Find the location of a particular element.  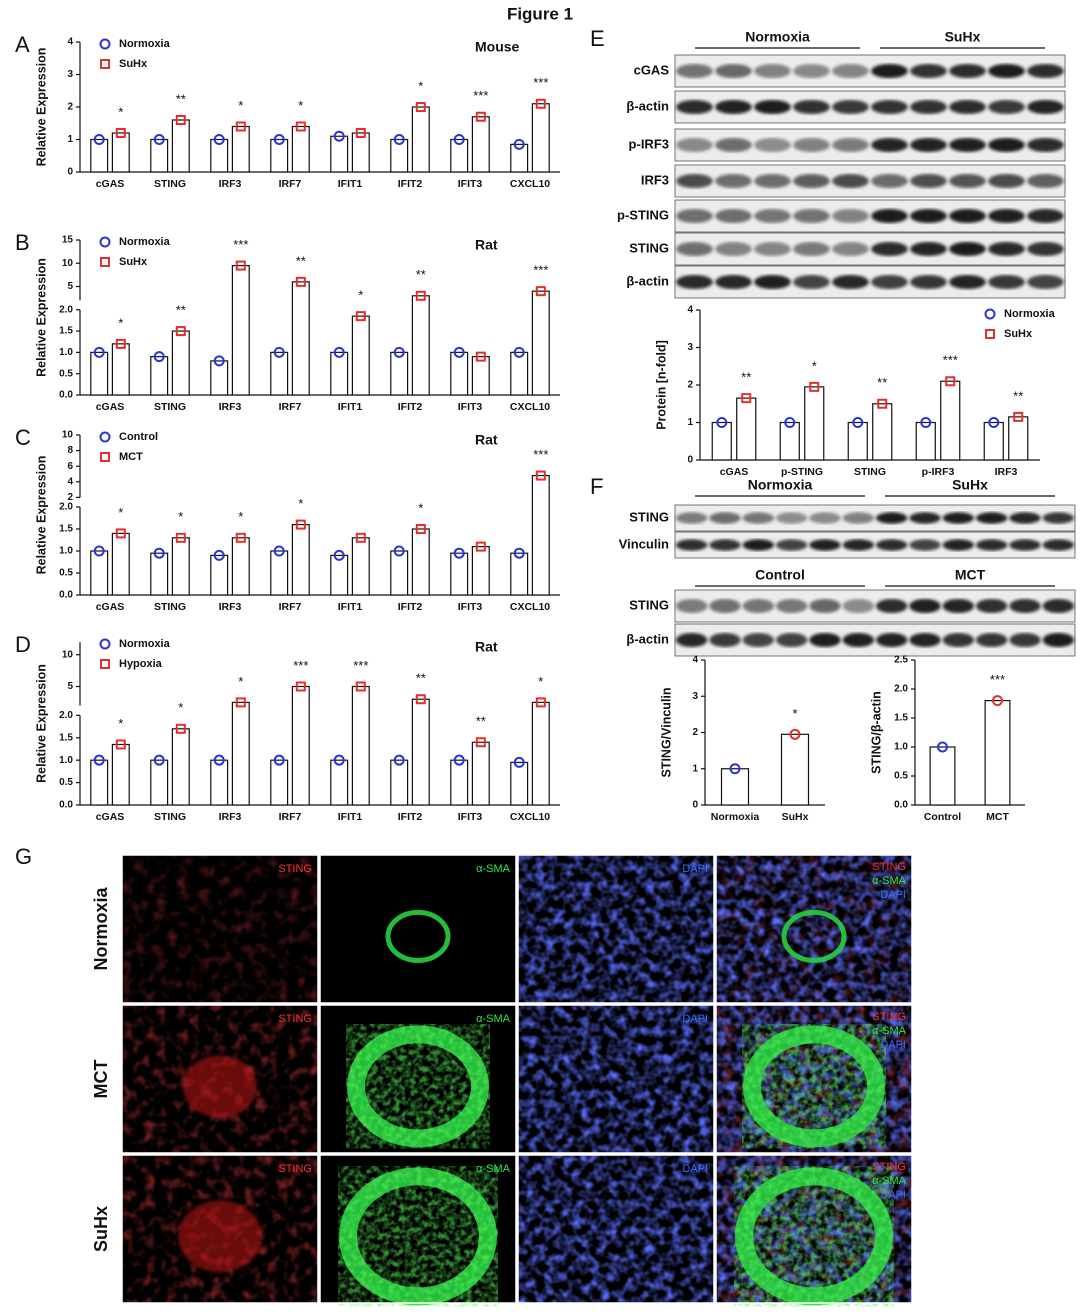

row-label: β-actin is located at coordinates (647, 105).